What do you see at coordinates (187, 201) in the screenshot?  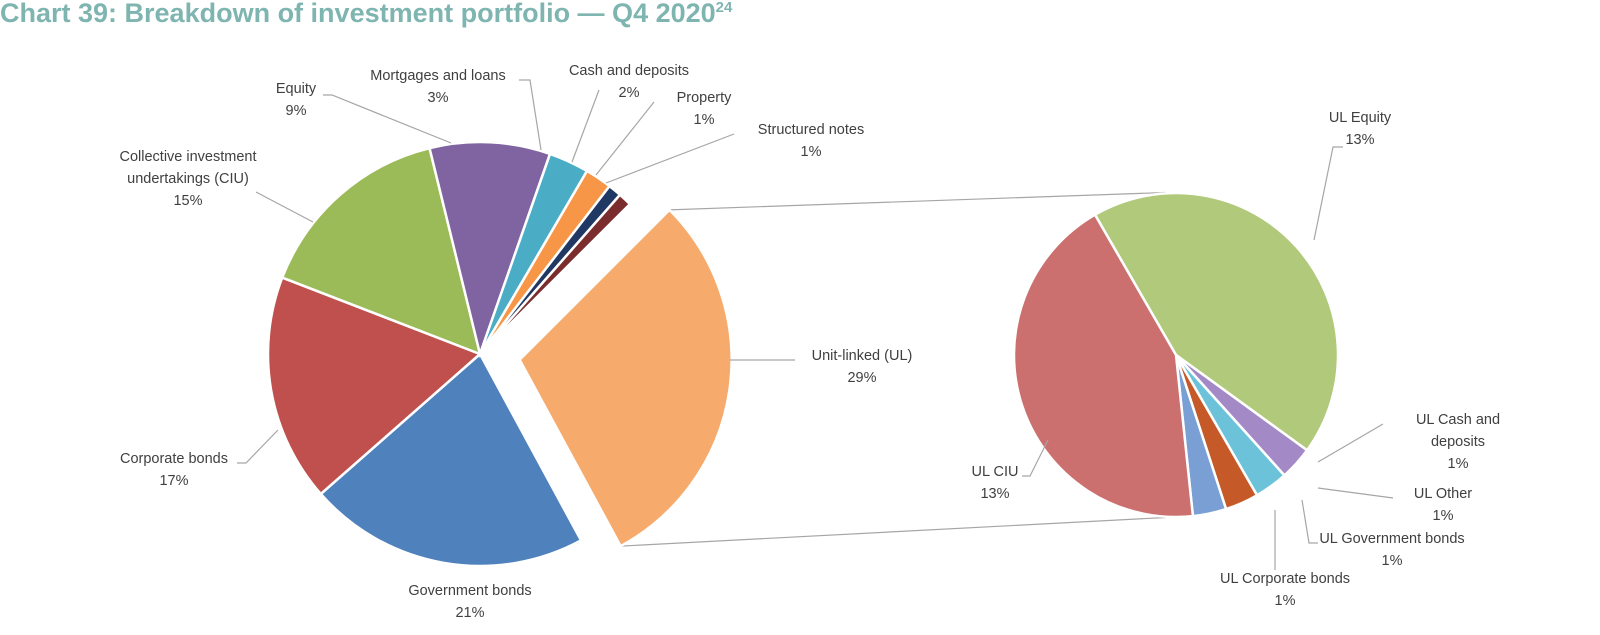 I see `data-label-value: 15%` at bounding box center [187, 201].